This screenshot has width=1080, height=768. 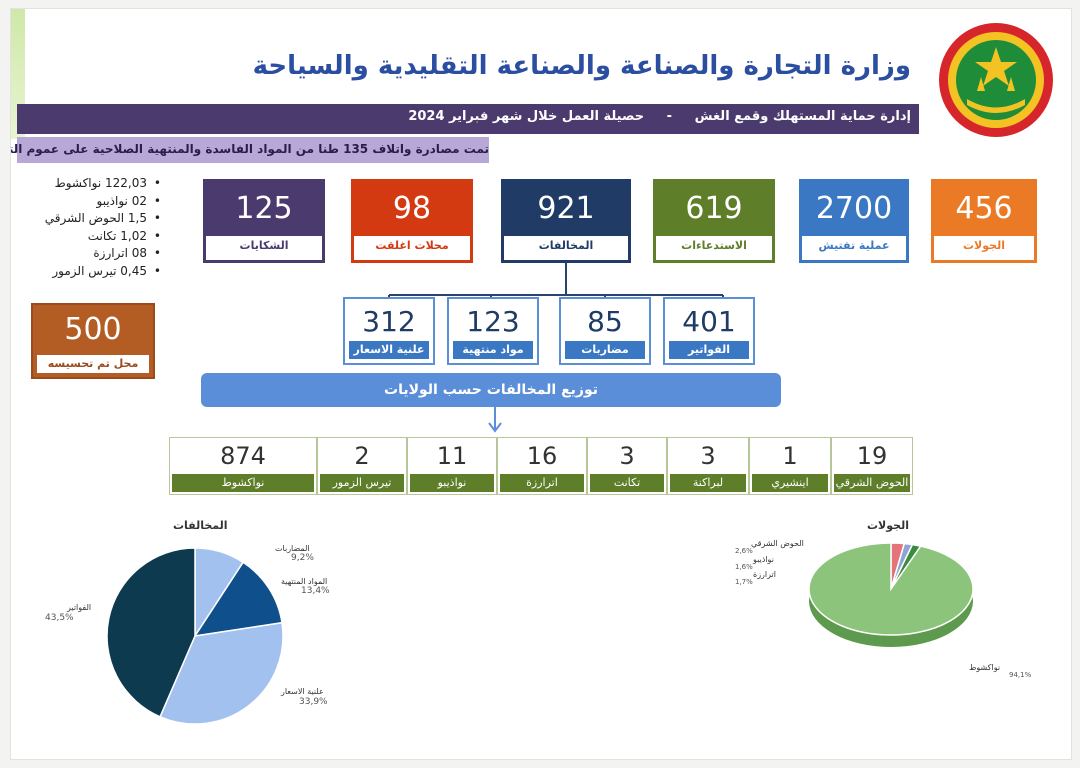 I want to click on awareness-label: محل تم تحسيسه, so click(x=93, y=364).